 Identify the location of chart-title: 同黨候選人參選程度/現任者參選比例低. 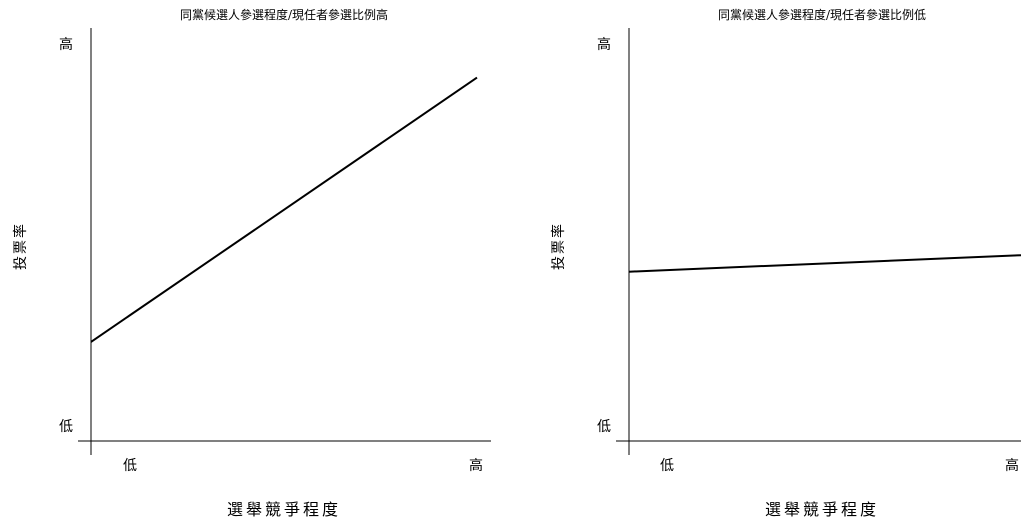
(822, 15).